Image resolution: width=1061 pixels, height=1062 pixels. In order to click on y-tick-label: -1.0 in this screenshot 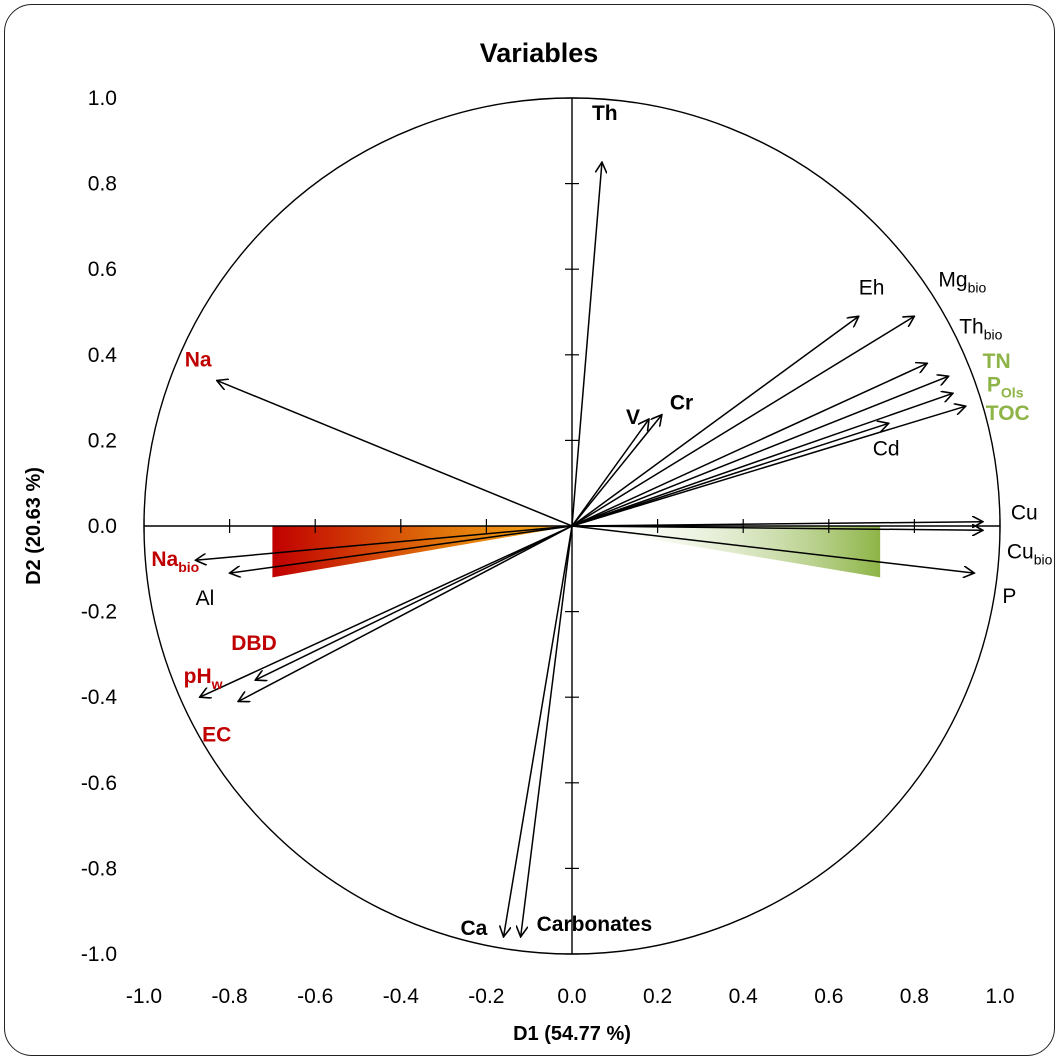, I will do `click(99, 954)`.